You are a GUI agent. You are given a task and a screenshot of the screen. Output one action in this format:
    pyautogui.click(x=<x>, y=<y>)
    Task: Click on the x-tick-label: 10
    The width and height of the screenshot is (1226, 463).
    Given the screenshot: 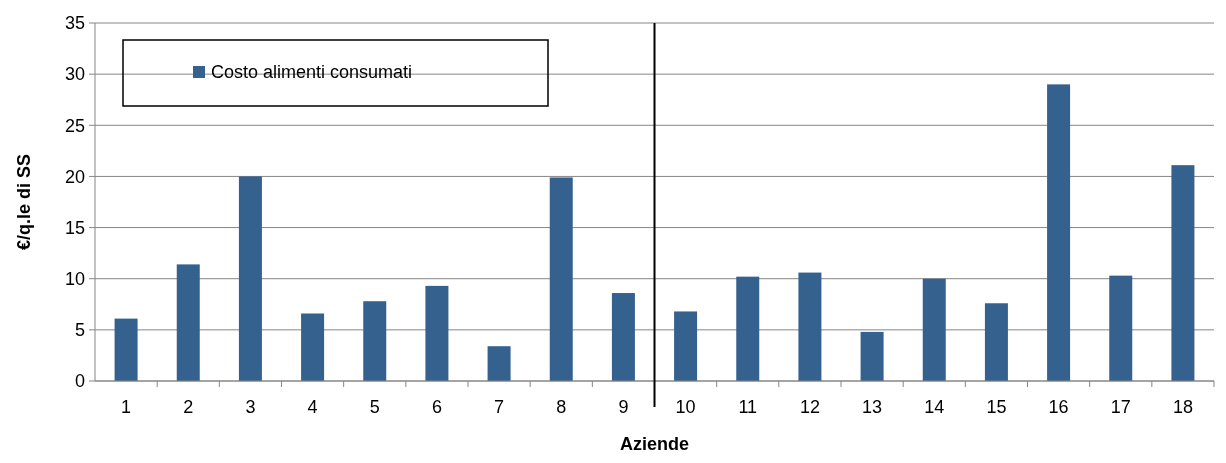 What is the action you would take?
    pyautogui.click(x=685, y=407)
    